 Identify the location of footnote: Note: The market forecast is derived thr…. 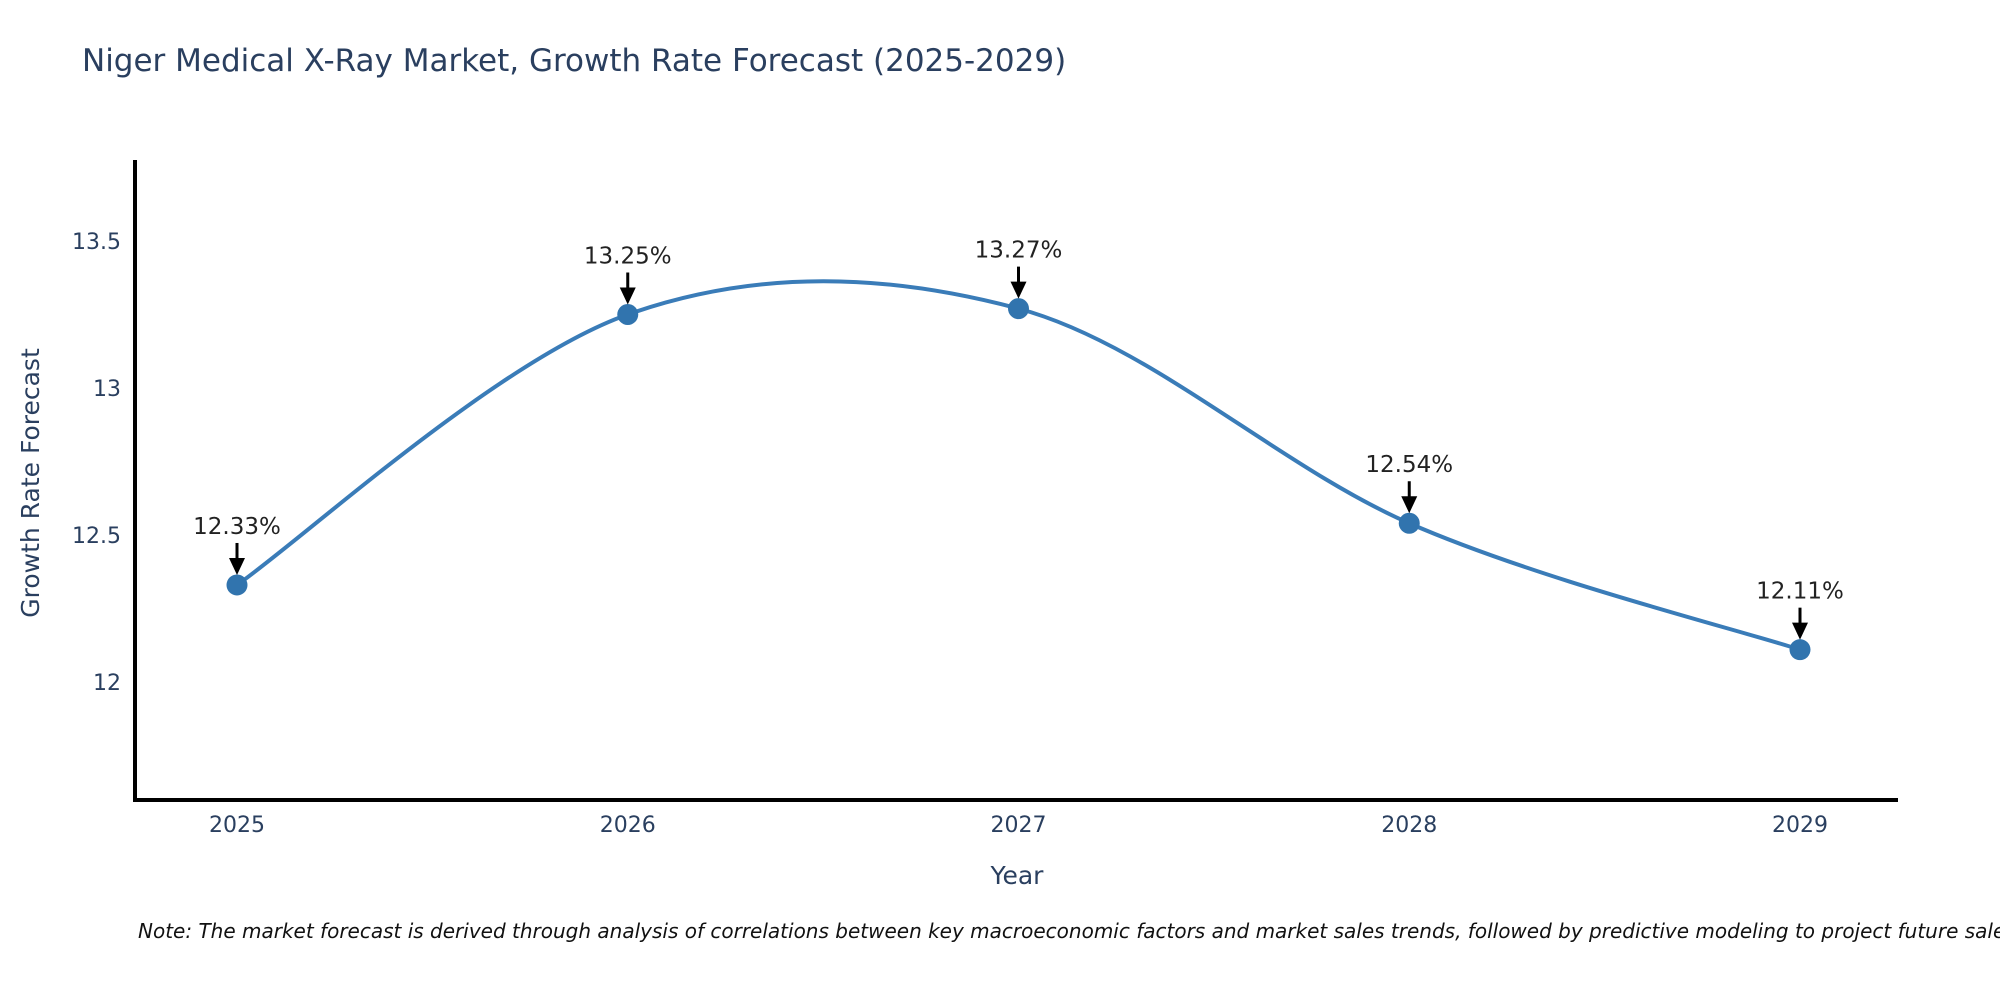
(1069, 931).